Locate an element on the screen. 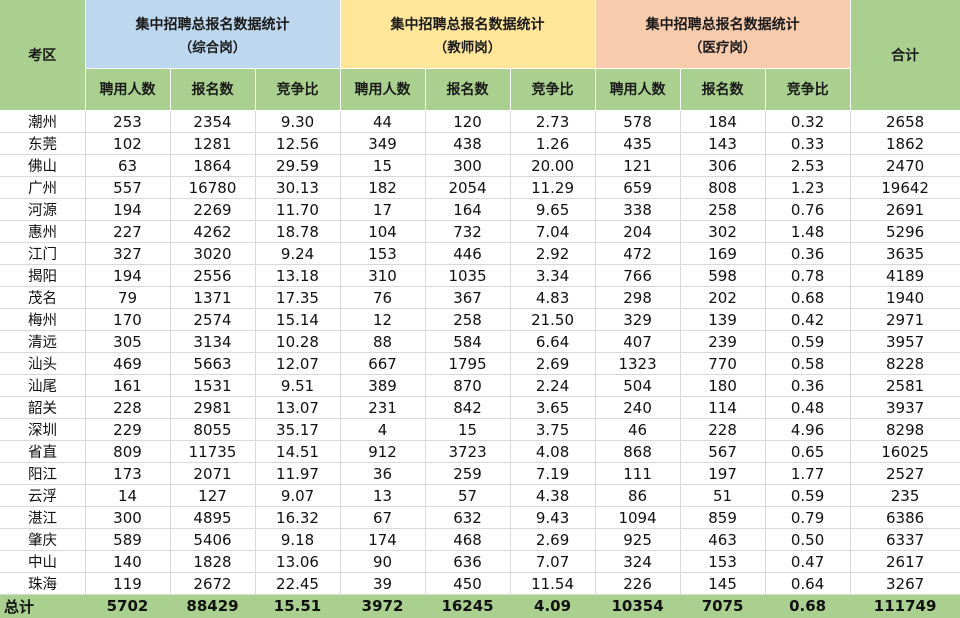 The image size is (960, 618). hires-cell: 298 is located at coordinates (638, 297).